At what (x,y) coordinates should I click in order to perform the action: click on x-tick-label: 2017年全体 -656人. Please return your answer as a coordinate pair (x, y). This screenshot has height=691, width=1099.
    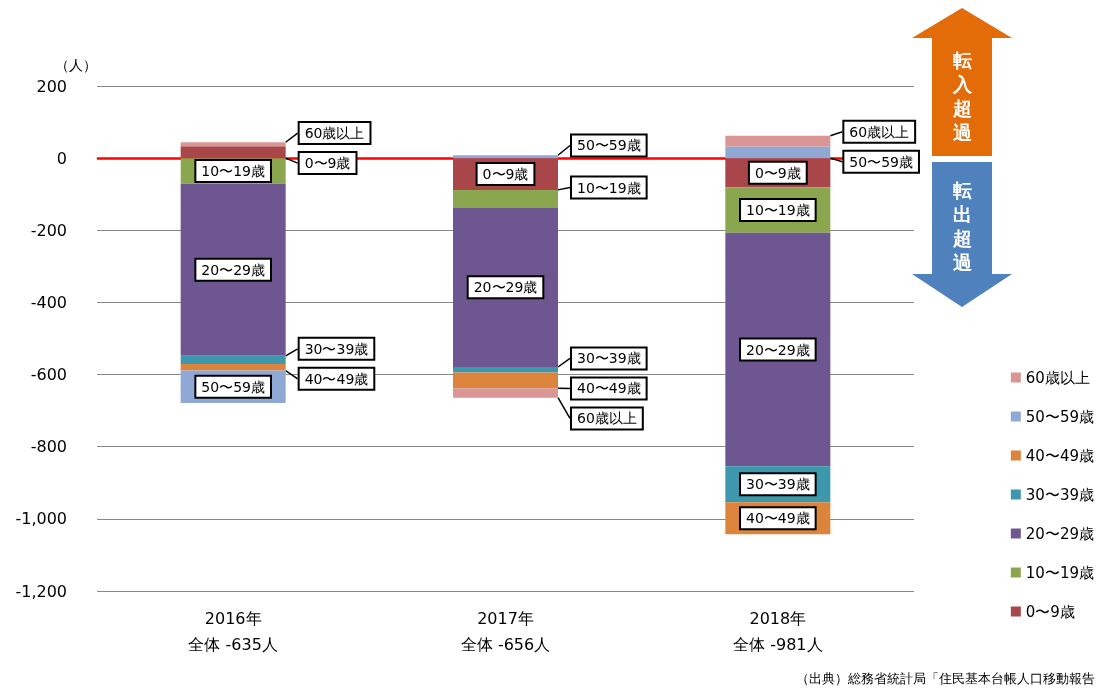
    Looking at the image, I should click on (505, 631).